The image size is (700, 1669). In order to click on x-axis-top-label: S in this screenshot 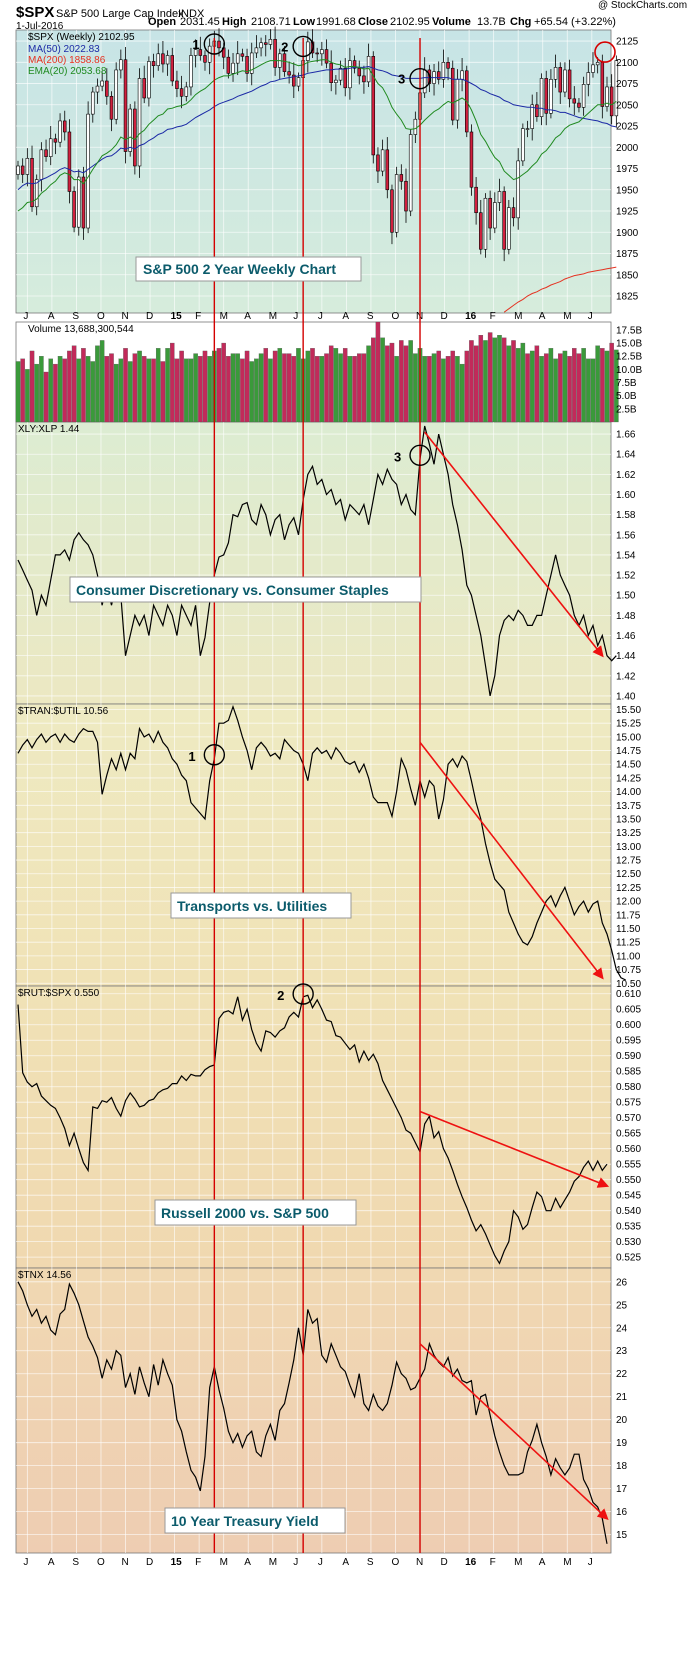, I will do `click(370, 316)`.